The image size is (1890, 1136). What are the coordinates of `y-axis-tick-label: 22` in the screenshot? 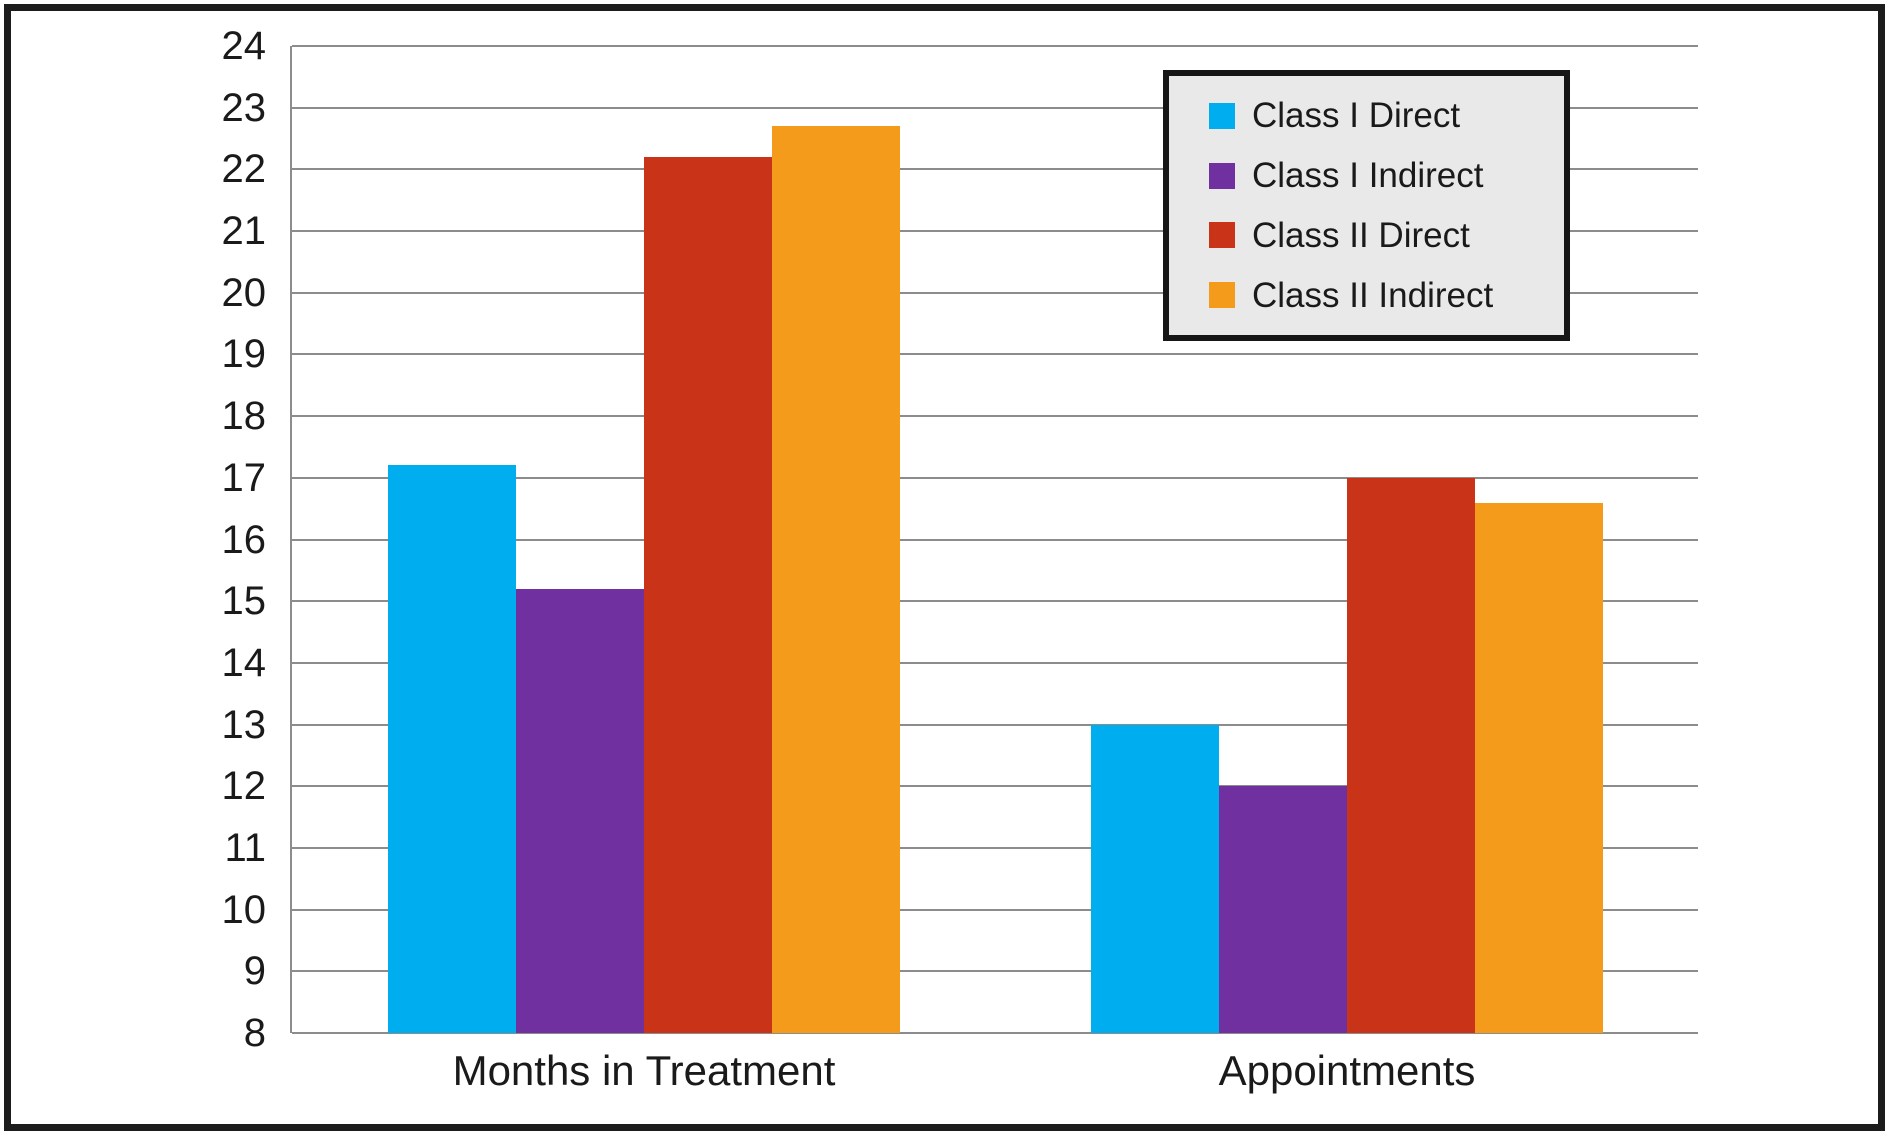 It's located at (244, 169).